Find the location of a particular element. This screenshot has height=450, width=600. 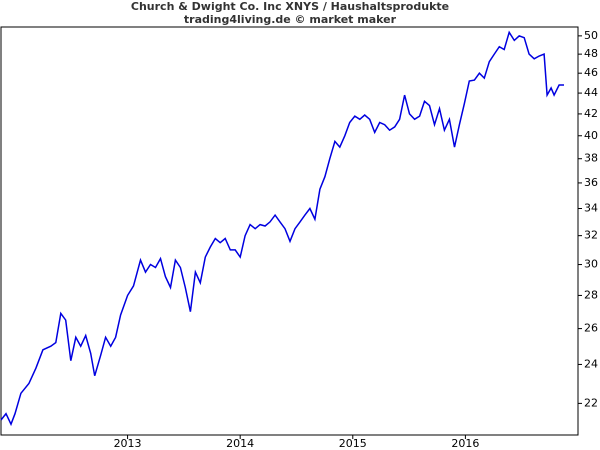

y-tick-label: 40 is located at coordinates (591, 135).